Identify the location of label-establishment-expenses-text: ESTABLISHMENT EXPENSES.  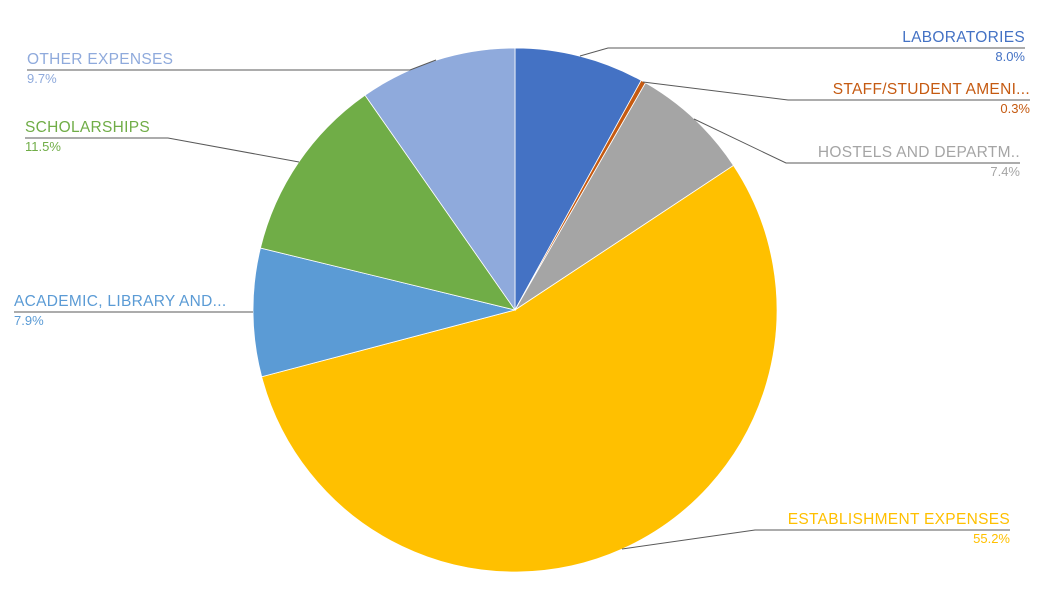
(898, 519).